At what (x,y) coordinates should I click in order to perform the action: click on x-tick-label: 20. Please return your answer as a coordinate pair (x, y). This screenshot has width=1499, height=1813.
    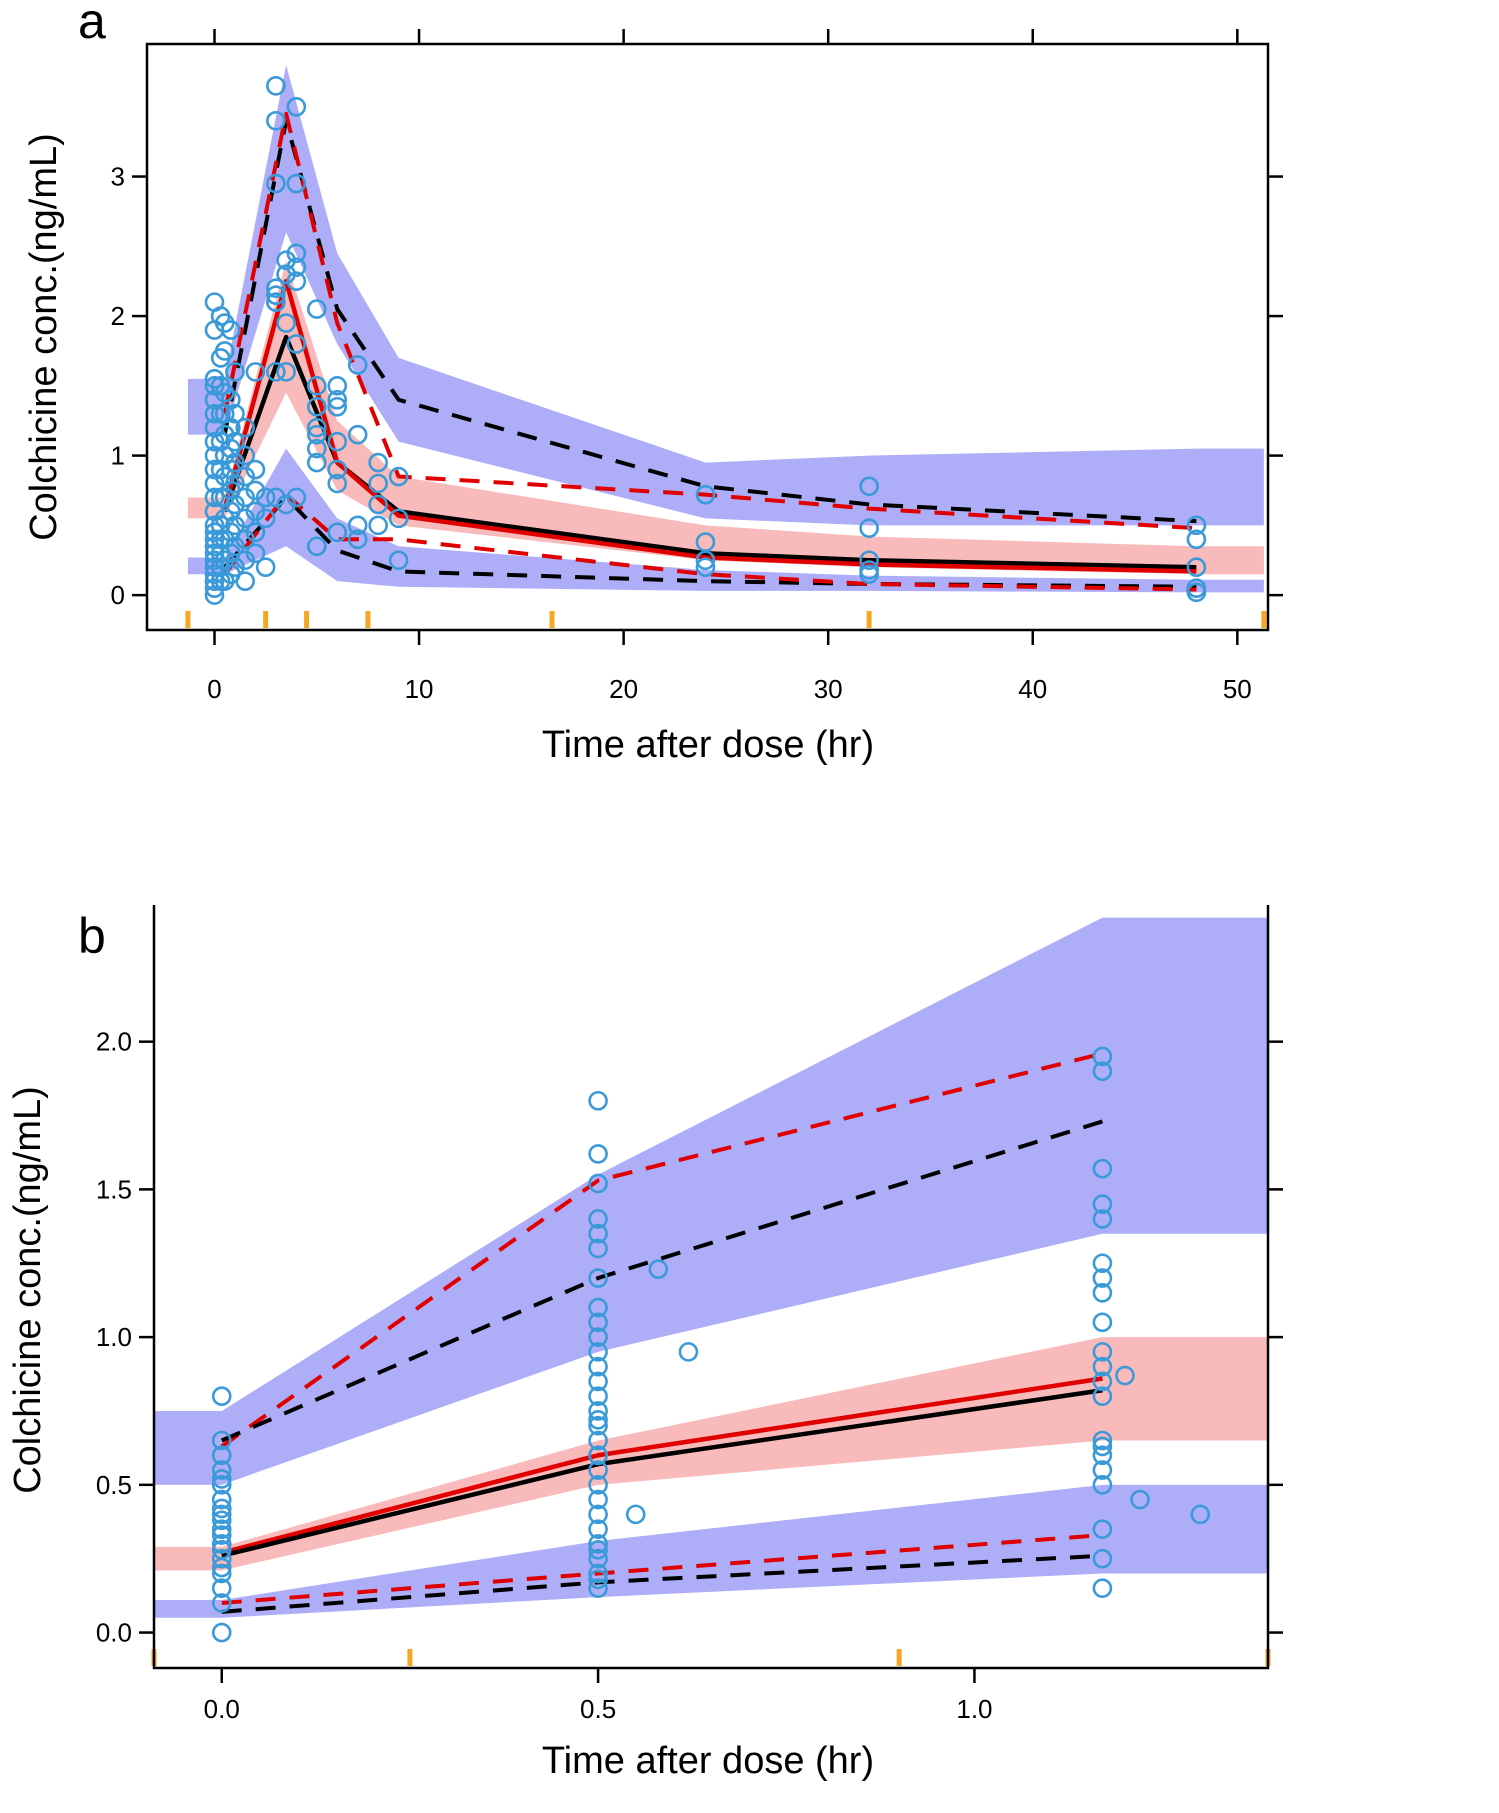
    Looking at the image, I should click on (623, 689).